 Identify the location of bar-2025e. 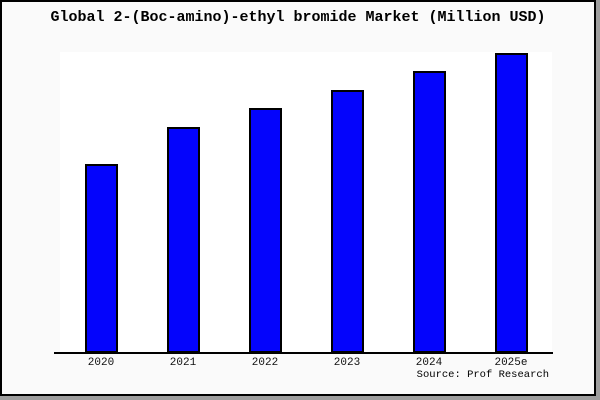
(511, 203).